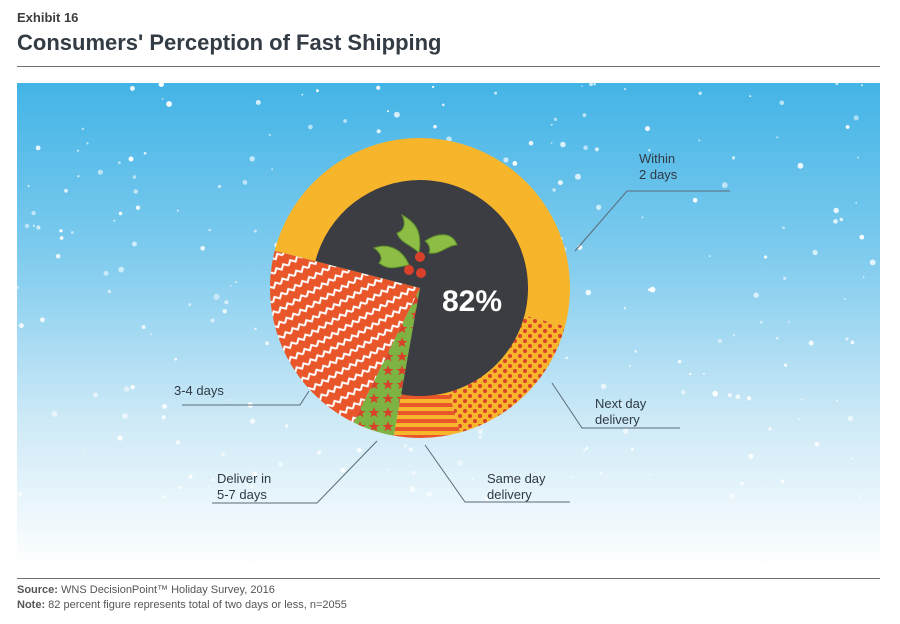 Image resolution: width=900 pixels, height=624 pixels. I want to click on inner-dark-disc, so click(422, 288).